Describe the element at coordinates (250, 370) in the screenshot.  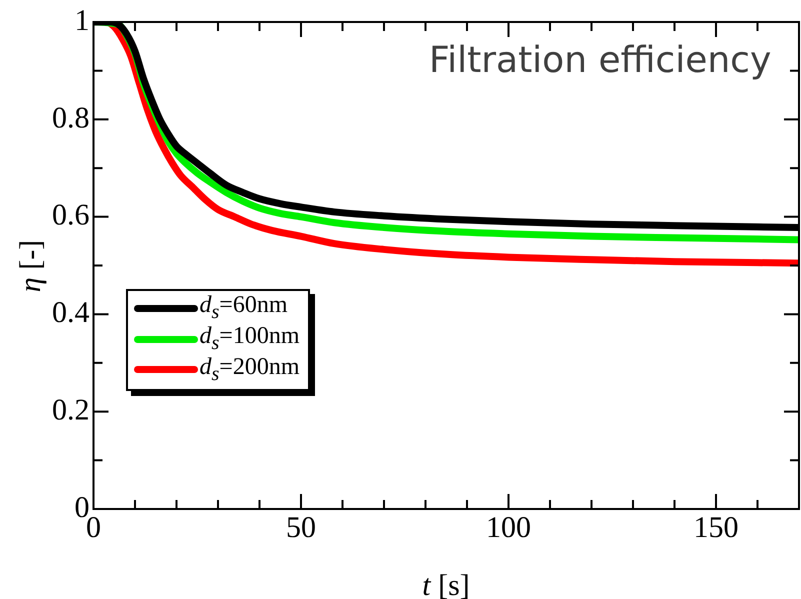
I see `legend-label: d$_{s}$=200nm` at that location.